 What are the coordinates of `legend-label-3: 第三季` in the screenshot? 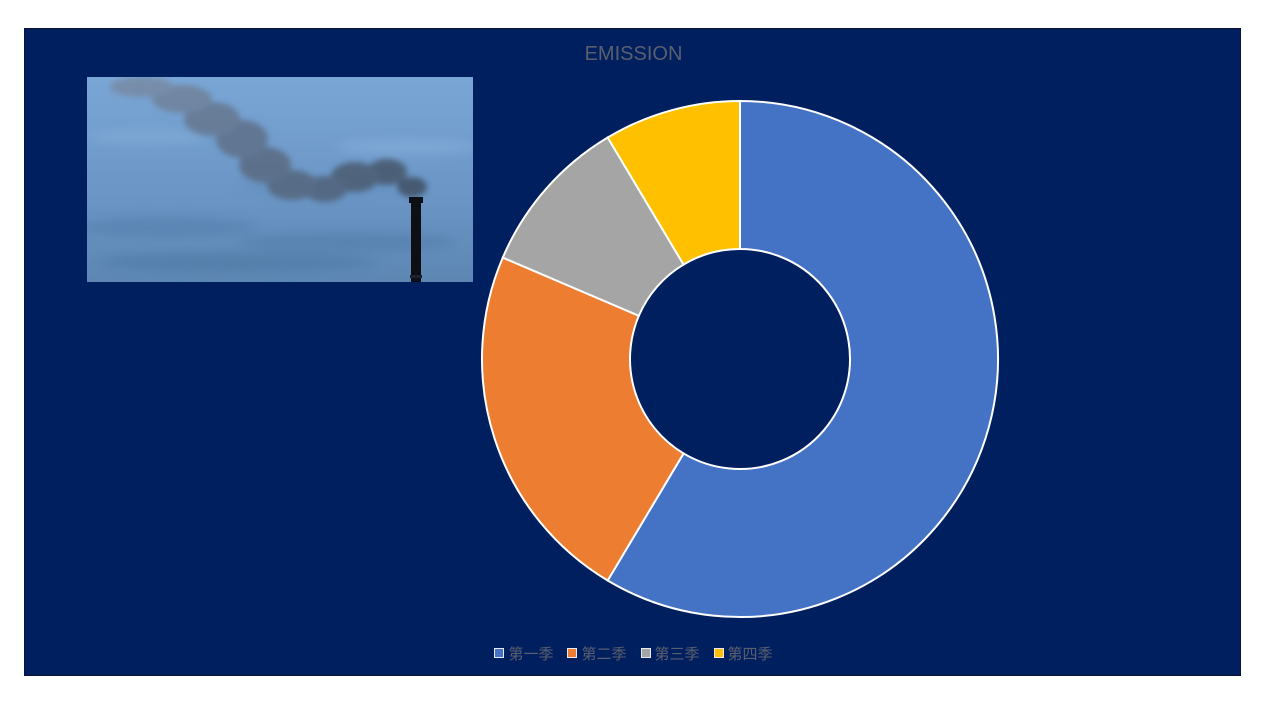 It's located at (677, 654).